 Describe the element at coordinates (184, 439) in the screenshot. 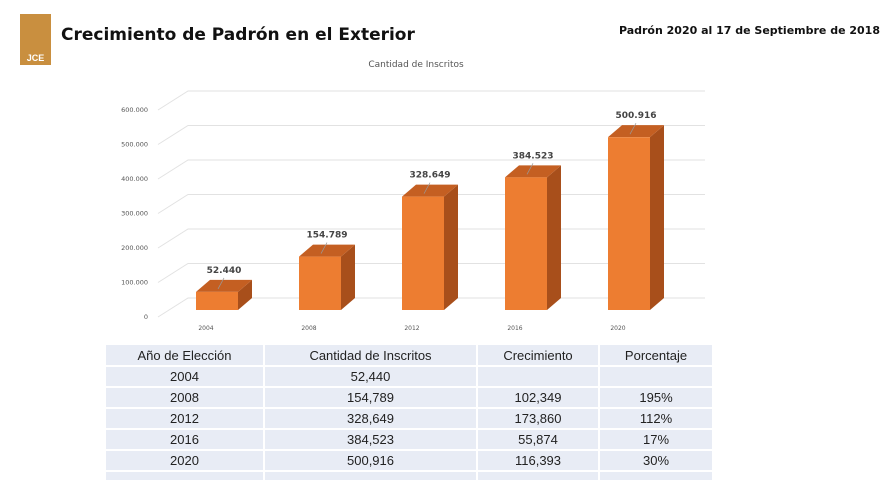

I see `cell: 2016` at that location.